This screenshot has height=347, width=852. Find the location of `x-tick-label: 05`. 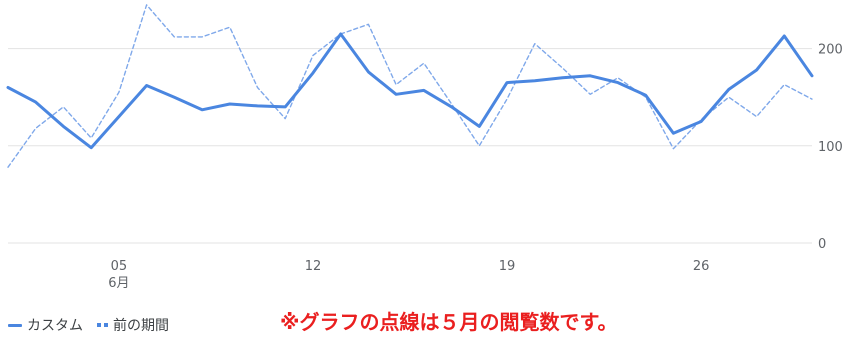

x-tick-label: 05 is located at coordinates (119, 266).